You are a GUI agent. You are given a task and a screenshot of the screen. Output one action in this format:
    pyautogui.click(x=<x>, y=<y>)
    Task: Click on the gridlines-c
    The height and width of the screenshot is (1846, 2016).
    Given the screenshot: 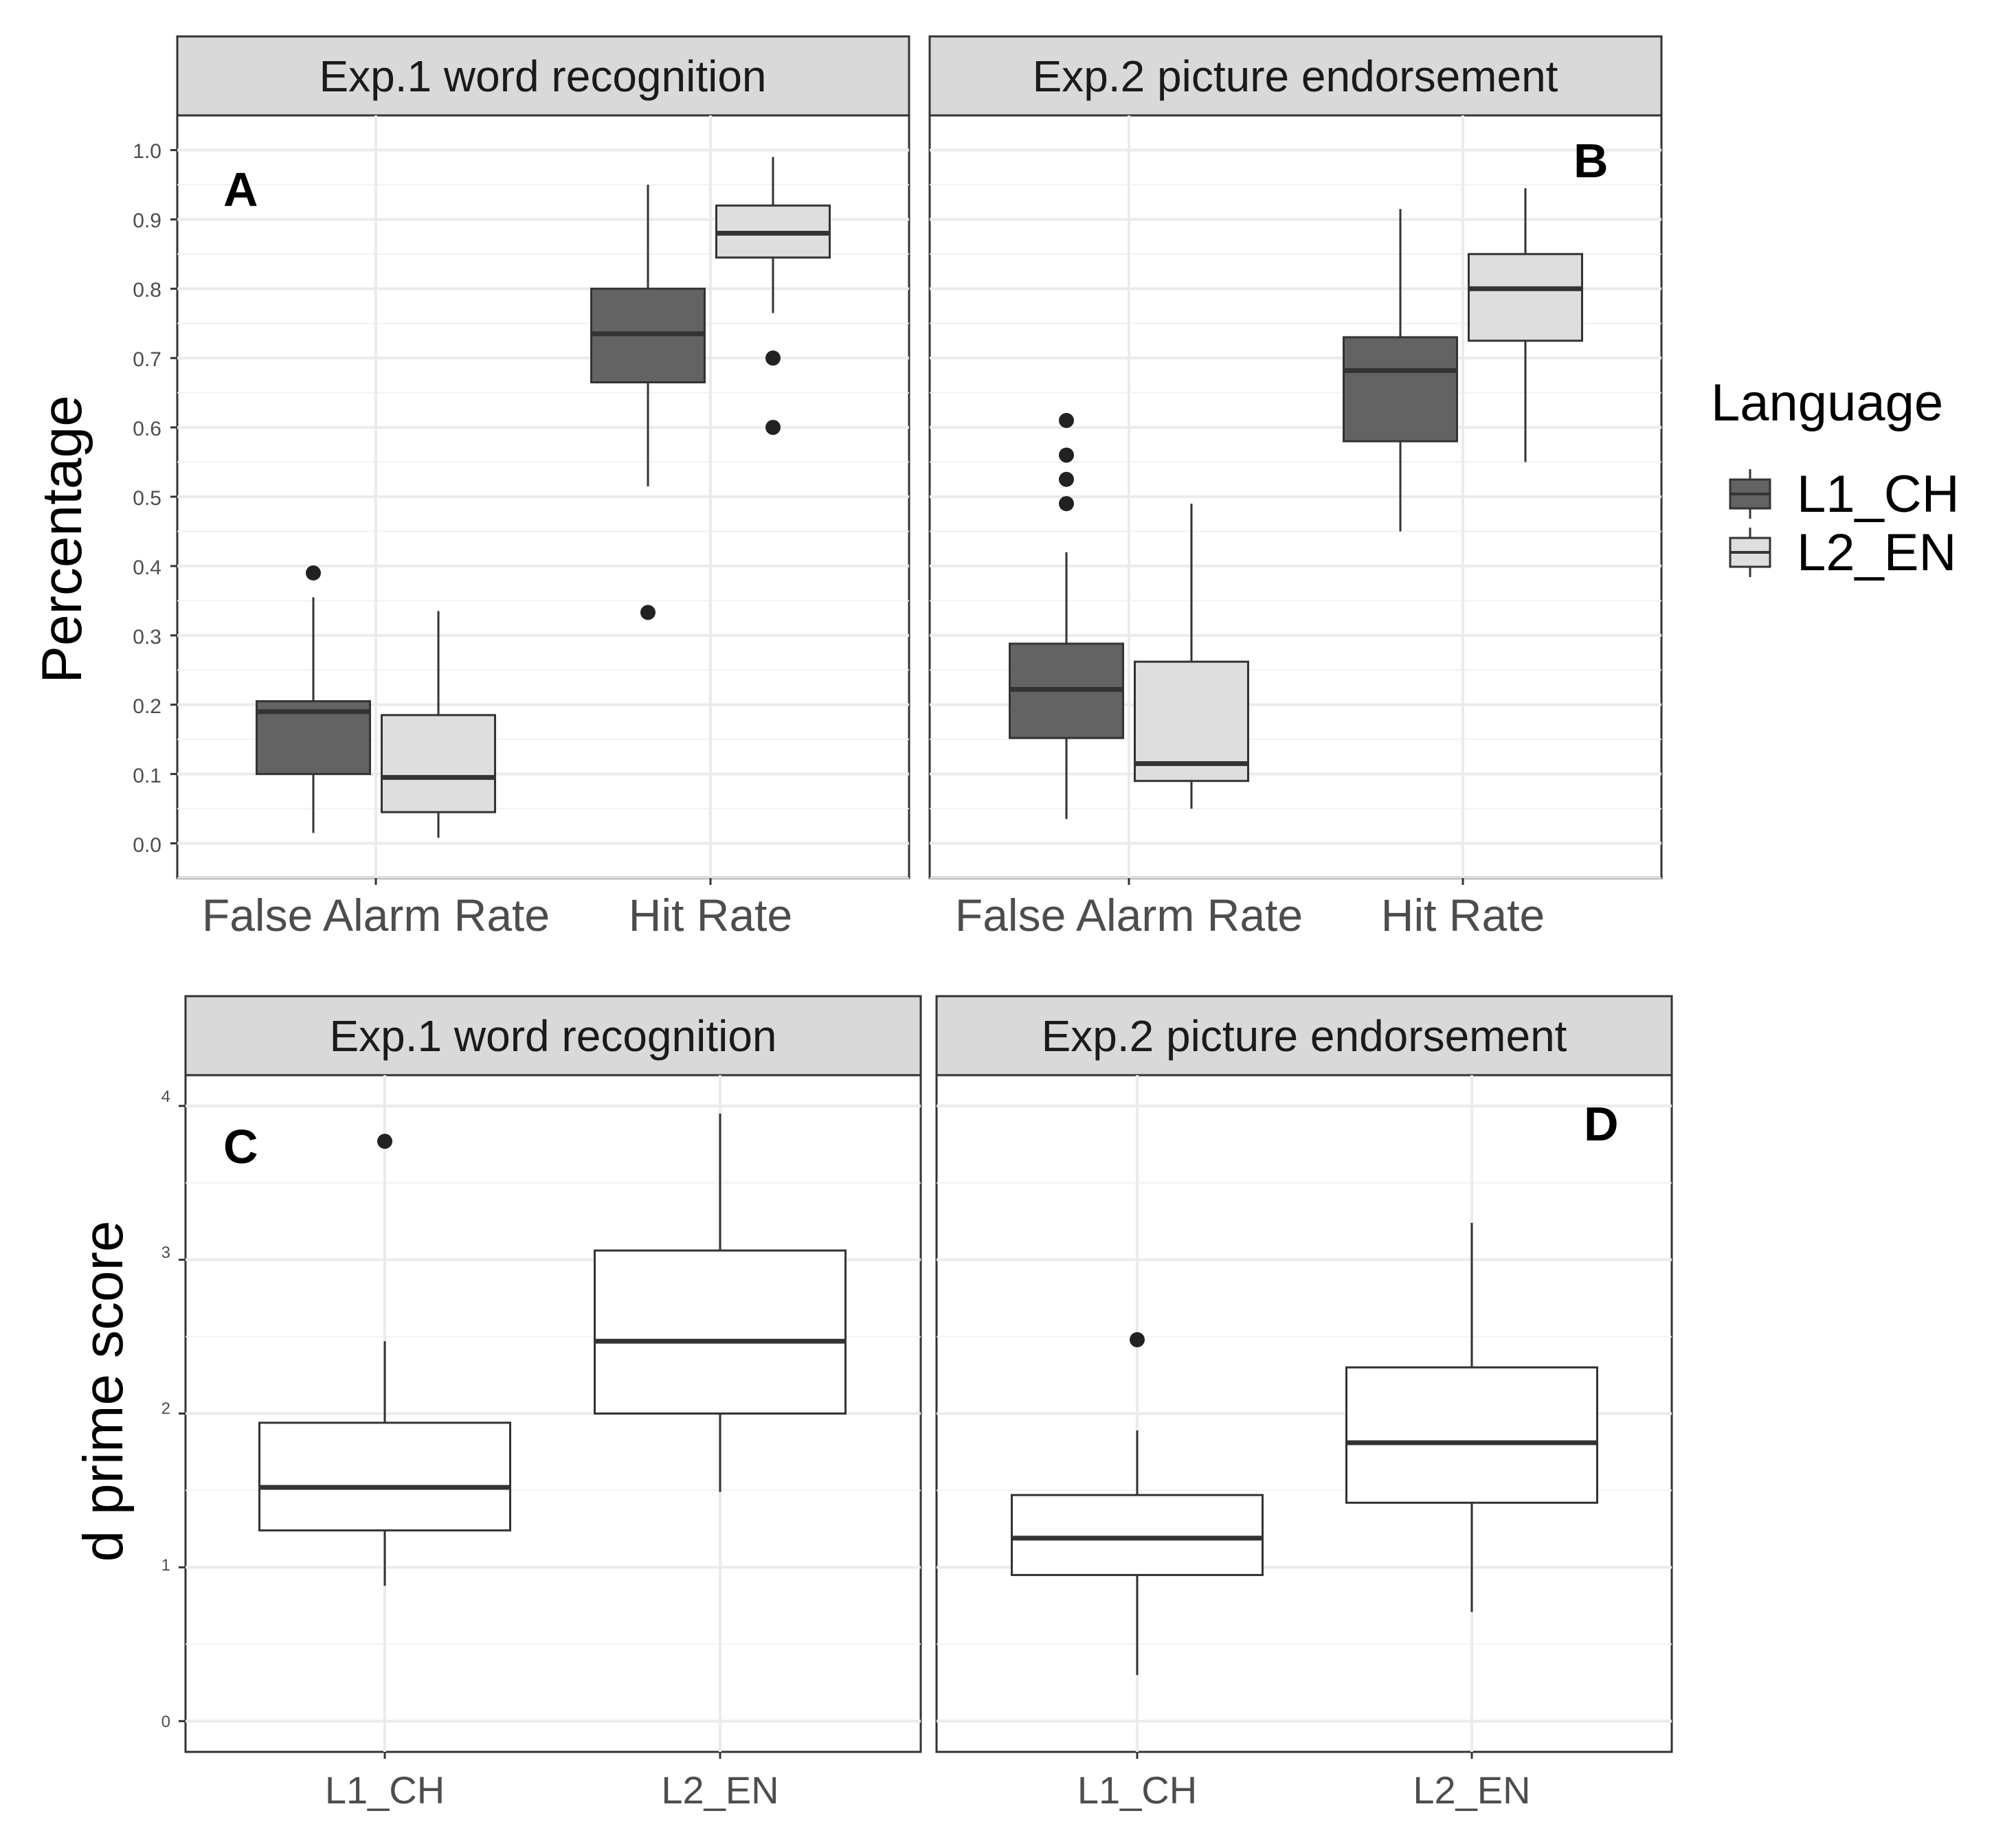 What is the action you would take?
    pyautogui.click(x=553, y=1413)
    